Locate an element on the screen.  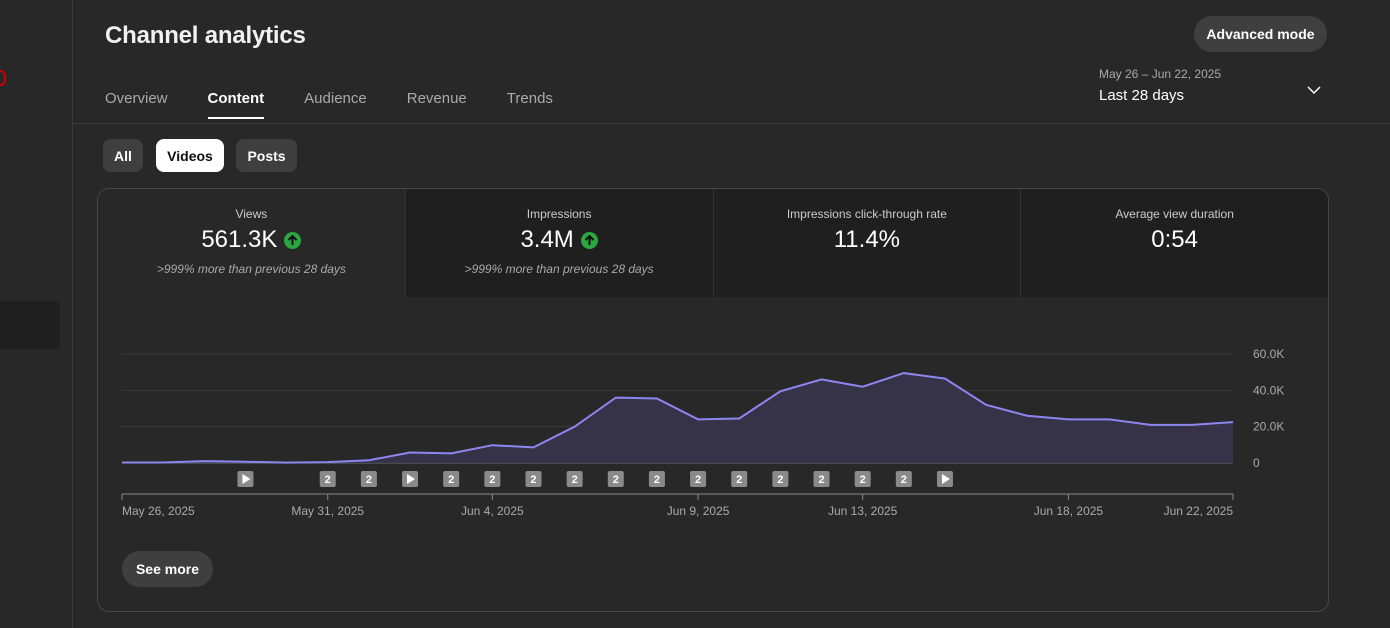
y-tick-label: 40.0K is located at coordinates (1268, 390).